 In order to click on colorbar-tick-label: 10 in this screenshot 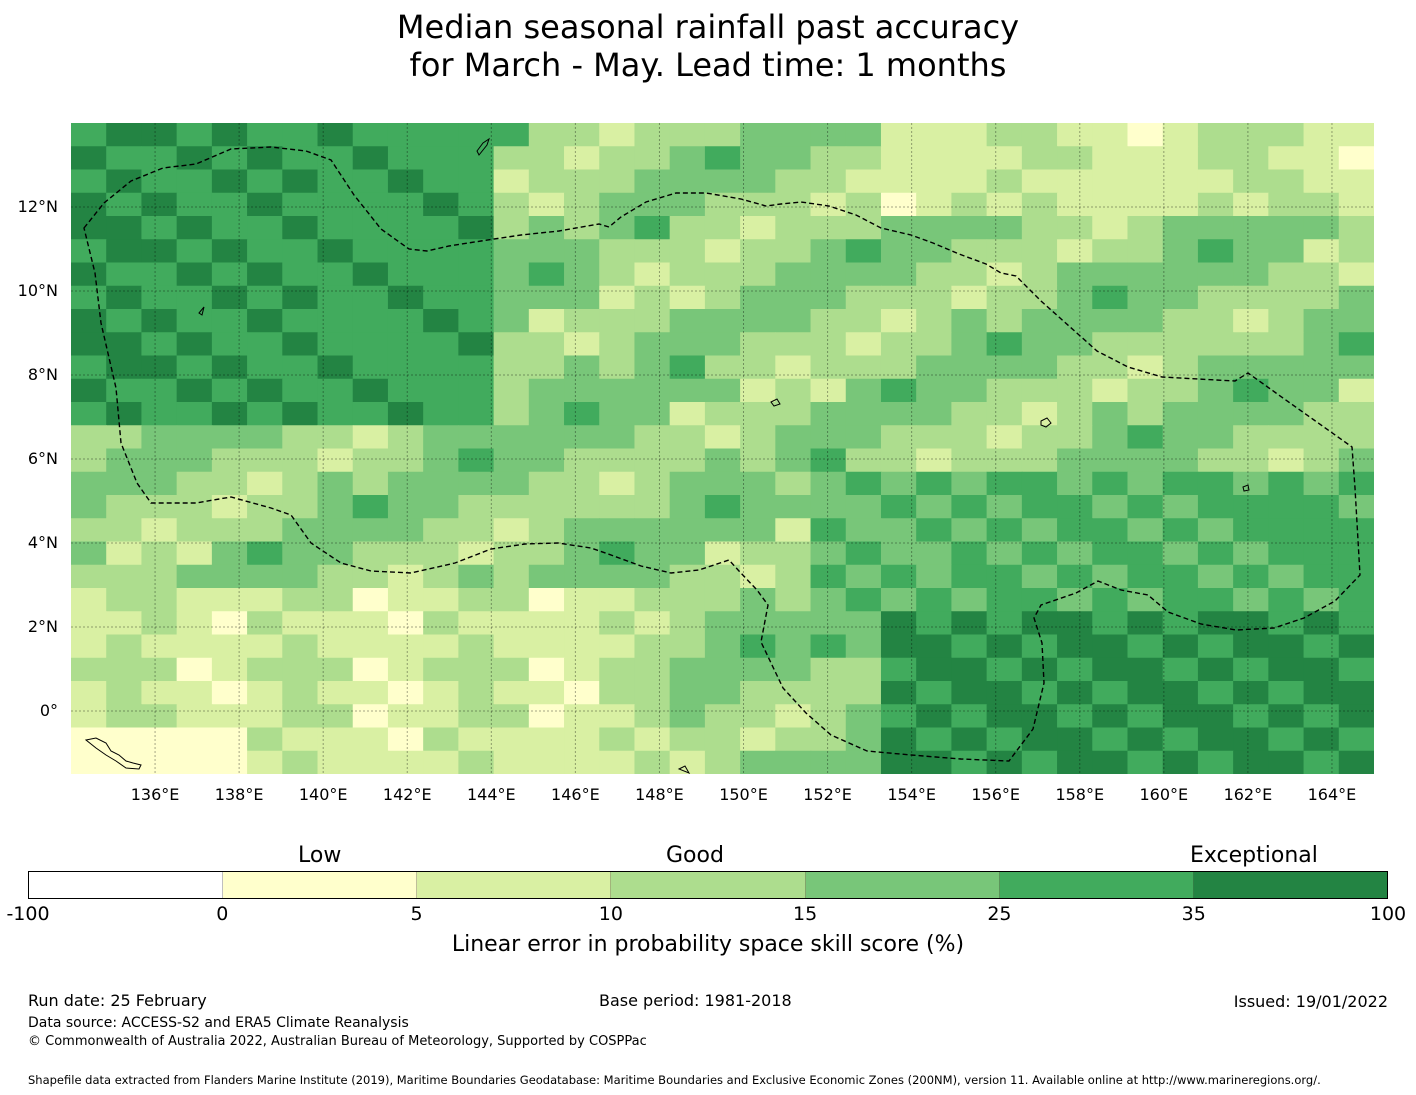, I will do `click(610, 914)`.